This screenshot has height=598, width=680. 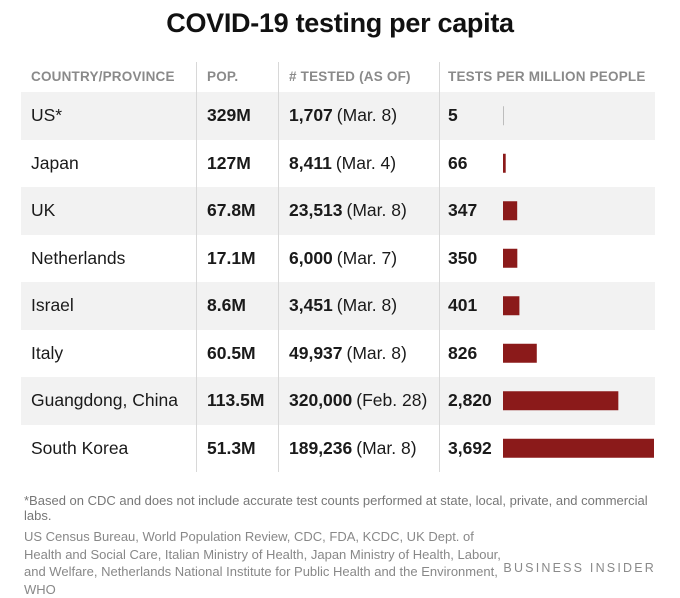 What do you see at coordinates (231, 447) in the screenshot?
I see `population-cell: 51.3M` at bounding box center [231, 447].